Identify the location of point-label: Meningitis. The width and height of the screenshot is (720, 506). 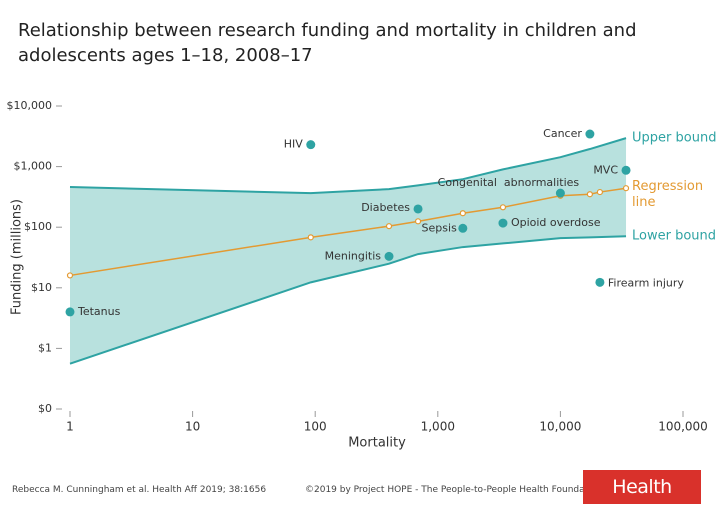
(353, 255).